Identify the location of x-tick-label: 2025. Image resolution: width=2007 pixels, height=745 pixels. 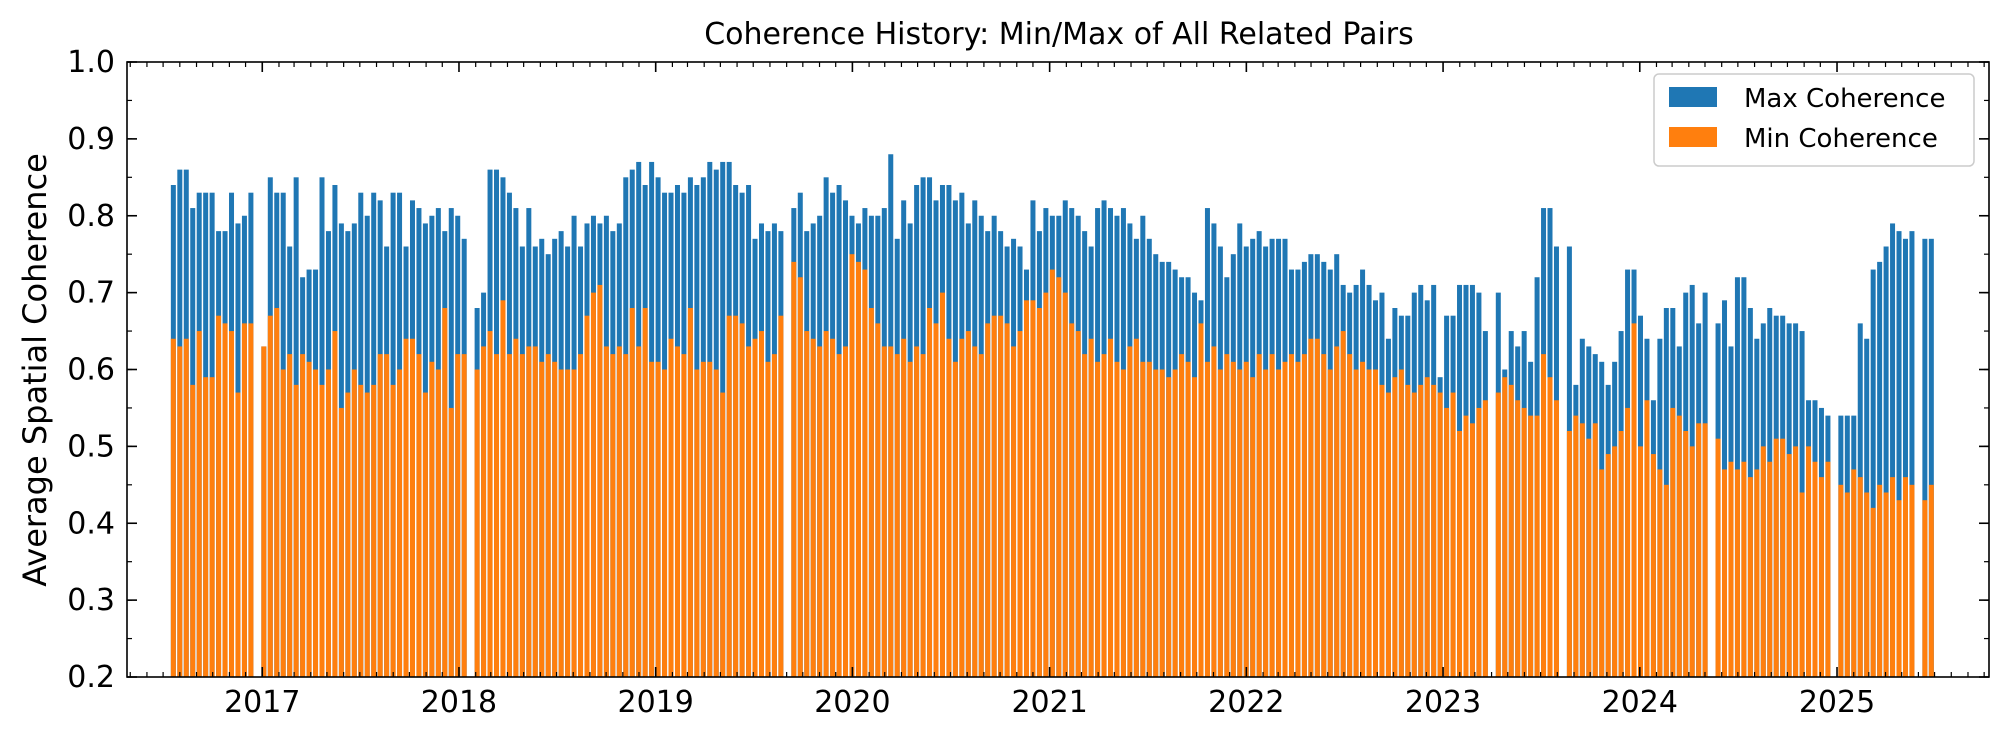
(1837, 702).